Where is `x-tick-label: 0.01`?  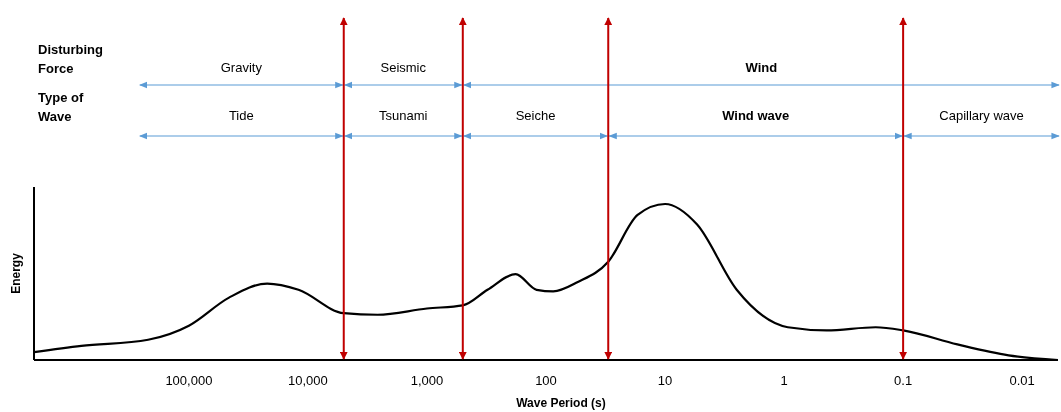
x-tick-label: 0.01 is located at coordinates (1022, 380).